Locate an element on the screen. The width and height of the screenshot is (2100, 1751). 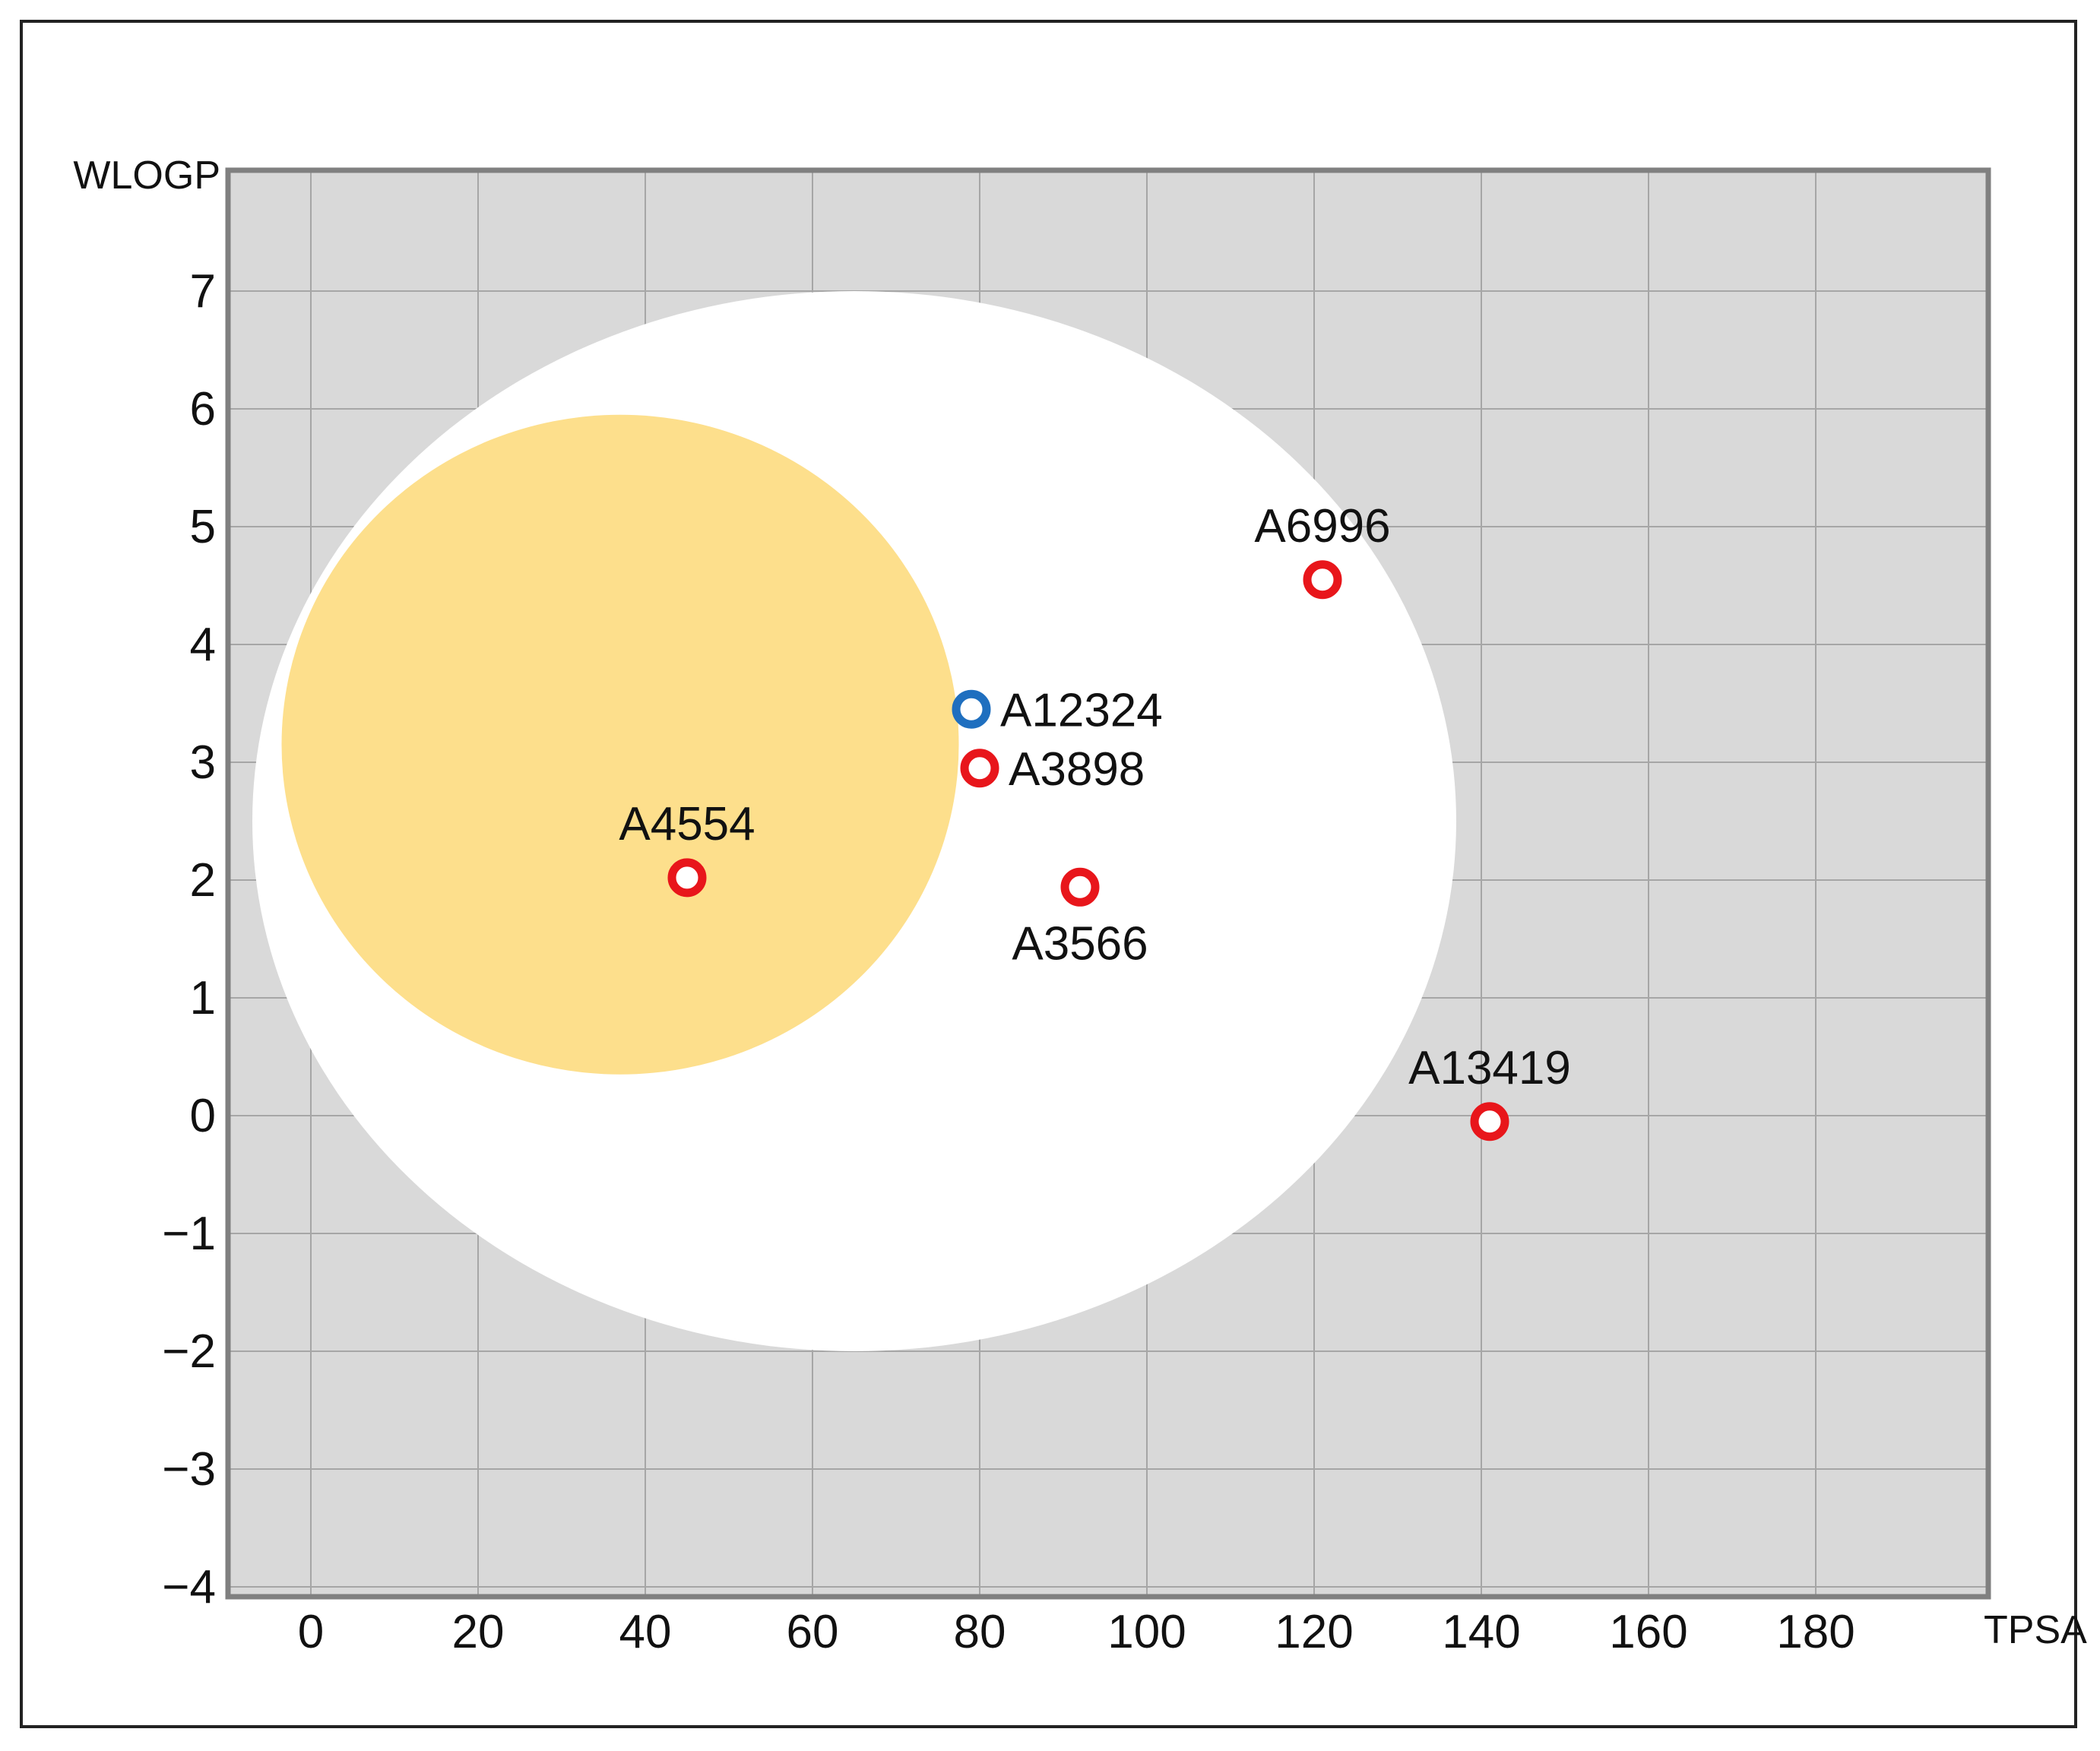
x-tick-label: 20 is located at coordinates (478, 1632).